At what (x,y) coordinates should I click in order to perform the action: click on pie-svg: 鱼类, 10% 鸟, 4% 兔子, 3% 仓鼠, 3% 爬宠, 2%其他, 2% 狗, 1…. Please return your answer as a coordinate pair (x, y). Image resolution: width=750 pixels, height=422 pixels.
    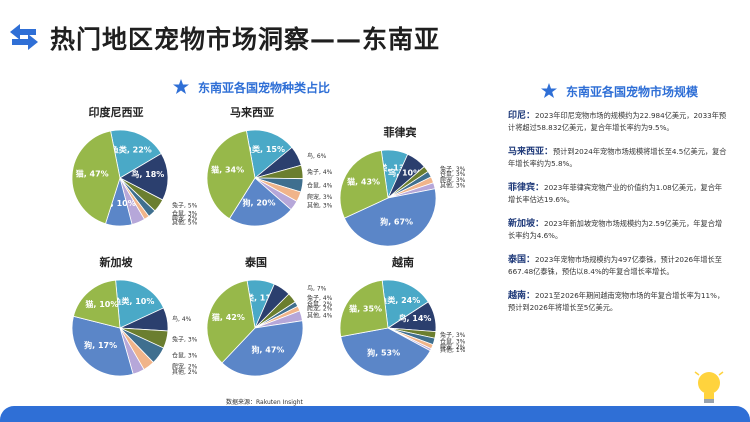
    Looking at the image, I should click on (134, 328).